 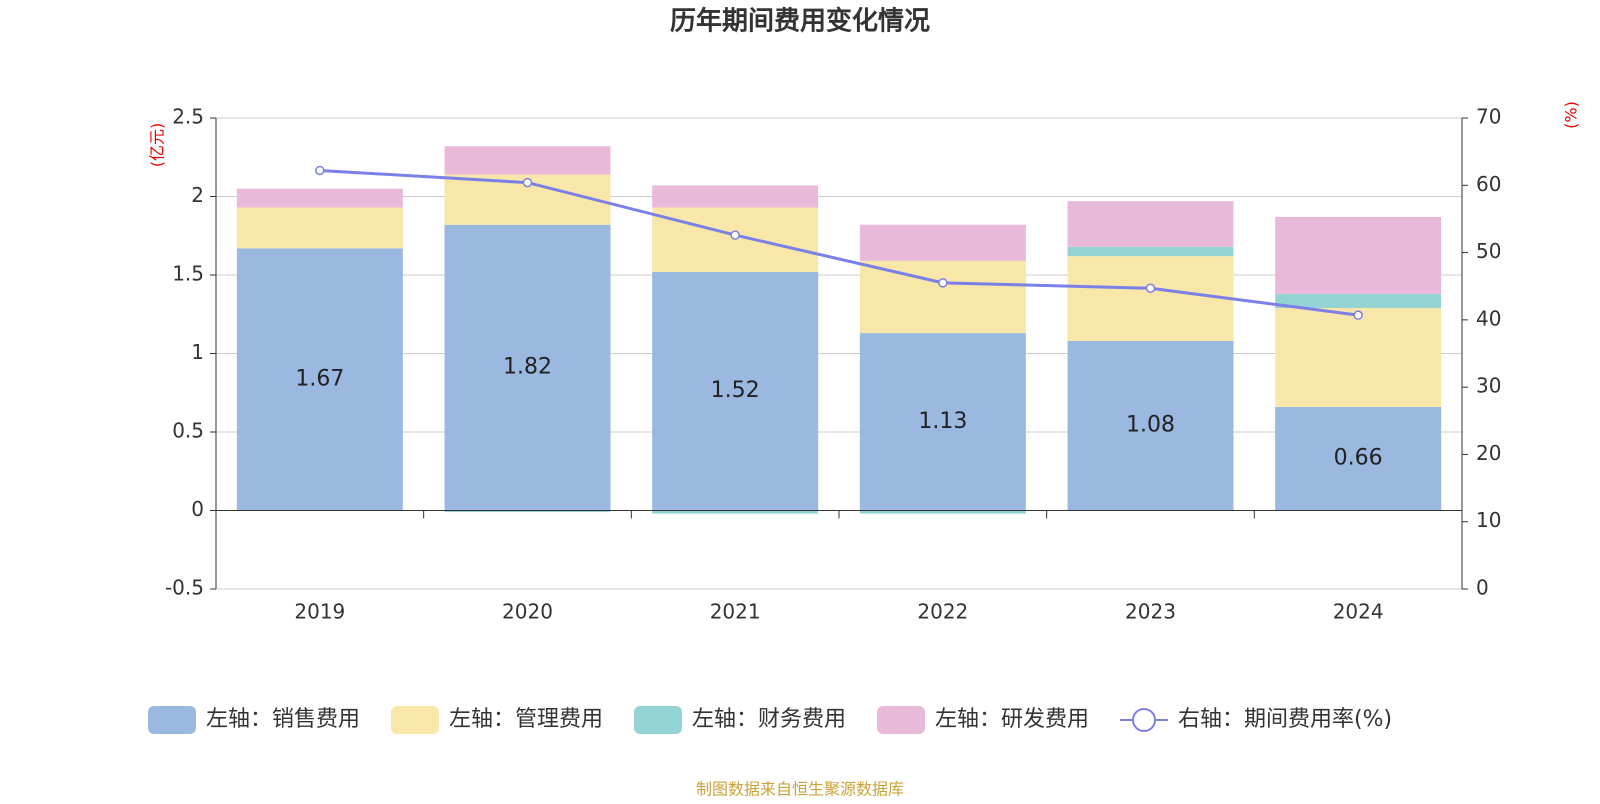 What do you see at coordinates (526, 719) in the screenshot?
I see `legend-label: 左轴：管理费用` at bounding box center [526, 719].